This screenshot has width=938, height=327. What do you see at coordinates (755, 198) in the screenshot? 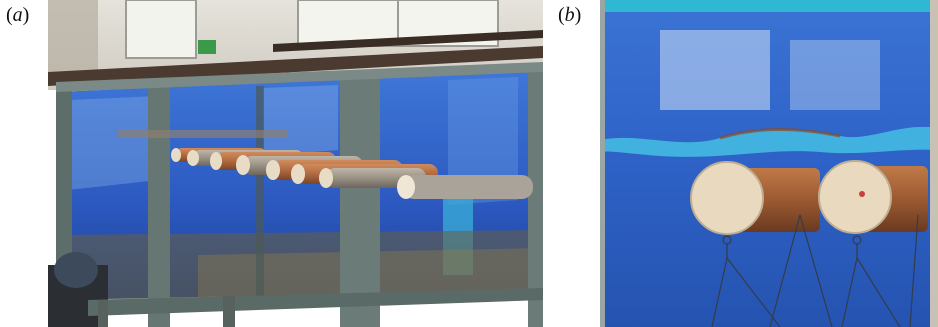
I see `cylinder-left` at bounding box center [755, 198].